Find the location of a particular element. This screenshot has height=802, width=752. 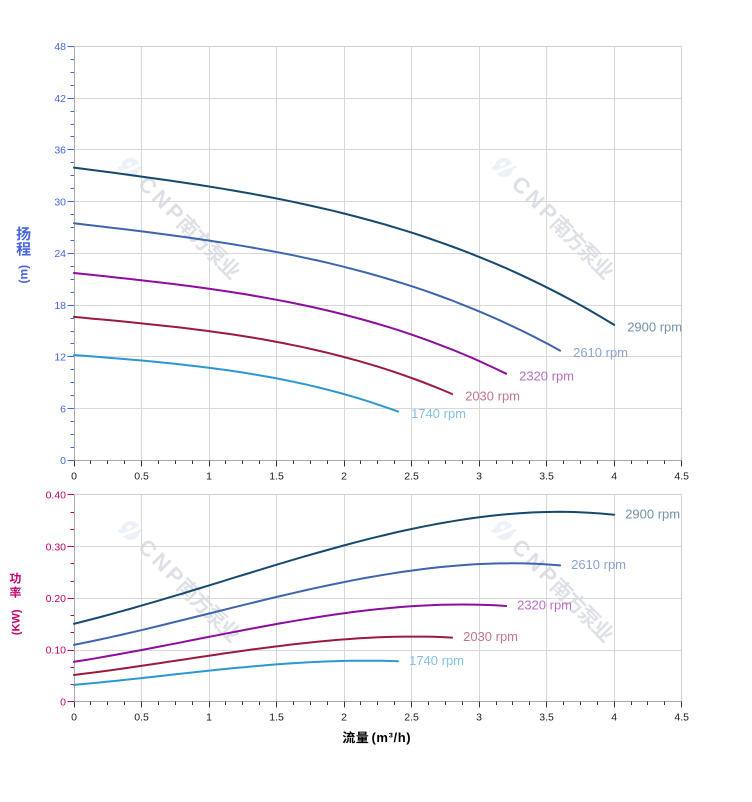

svg-text: 42 is located at coordinates (60, 99).